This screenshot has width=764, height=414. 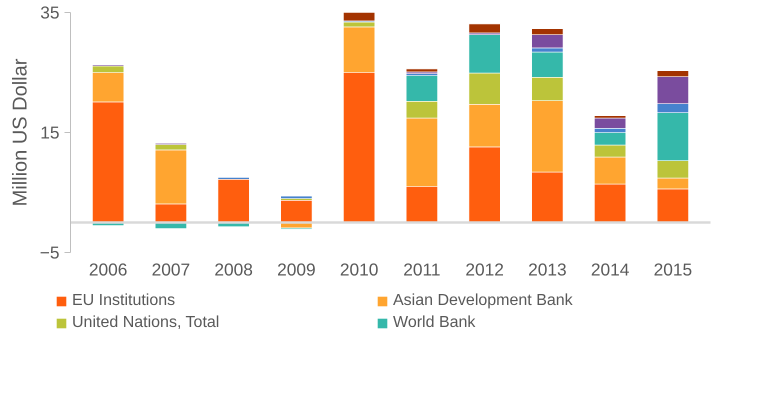 I want to click on x-tick-label: 2015, so click(x=673, y=270).